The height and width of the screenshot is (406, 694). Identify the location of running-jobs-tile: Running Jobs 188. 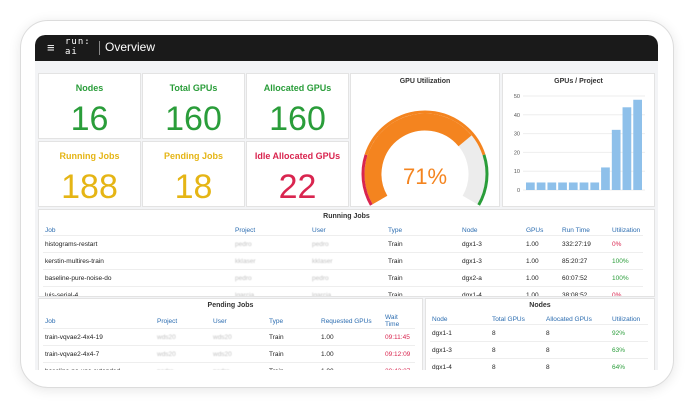
(89, 174).